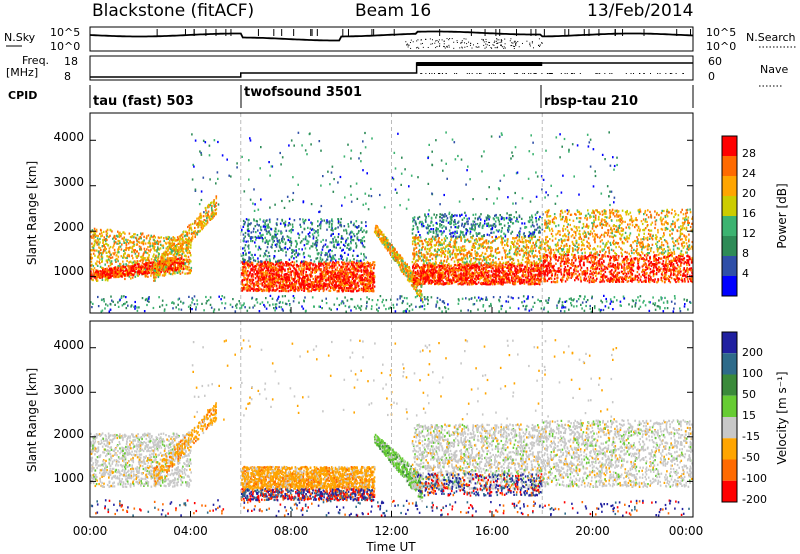  Describe the element at coordinates (22, 72) in the screenshot. I see `freq-unit-label: [MHz]` at that location.